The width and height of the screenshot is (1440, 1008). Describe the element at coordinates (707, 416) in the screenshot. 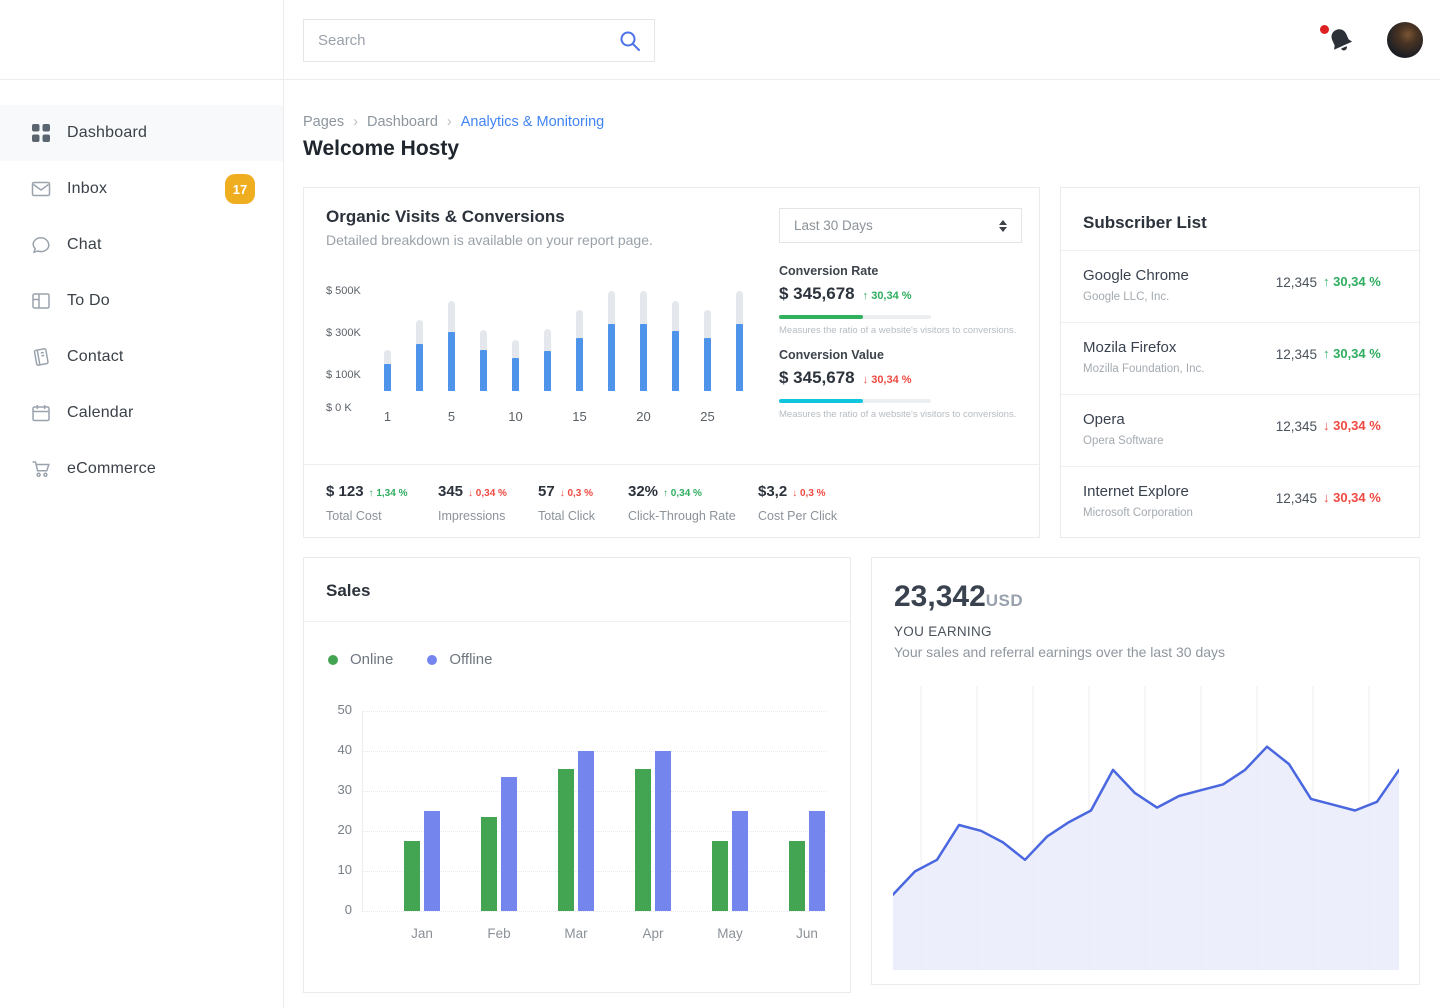

I see `x-axis-label: 25` at that location.